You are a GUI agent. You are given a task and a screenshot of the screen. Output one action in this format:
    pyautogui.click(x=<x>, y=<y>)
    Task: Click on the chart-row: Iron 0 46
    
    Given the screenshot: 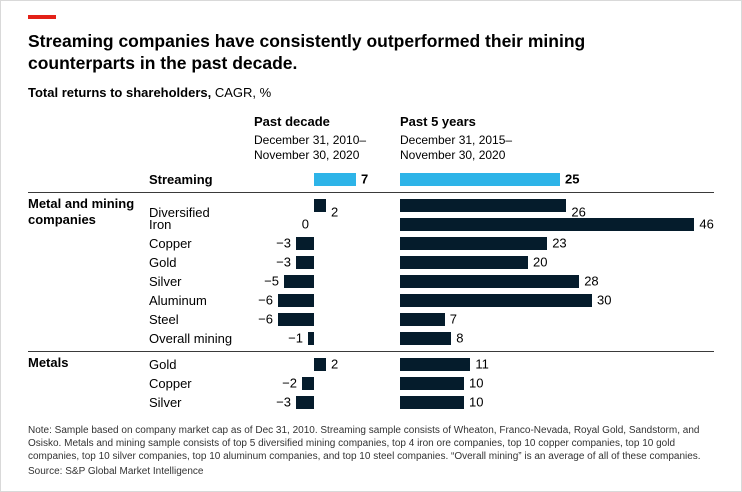 What is the action you would take?
    pyautogui.click(x=371, y=224)
    